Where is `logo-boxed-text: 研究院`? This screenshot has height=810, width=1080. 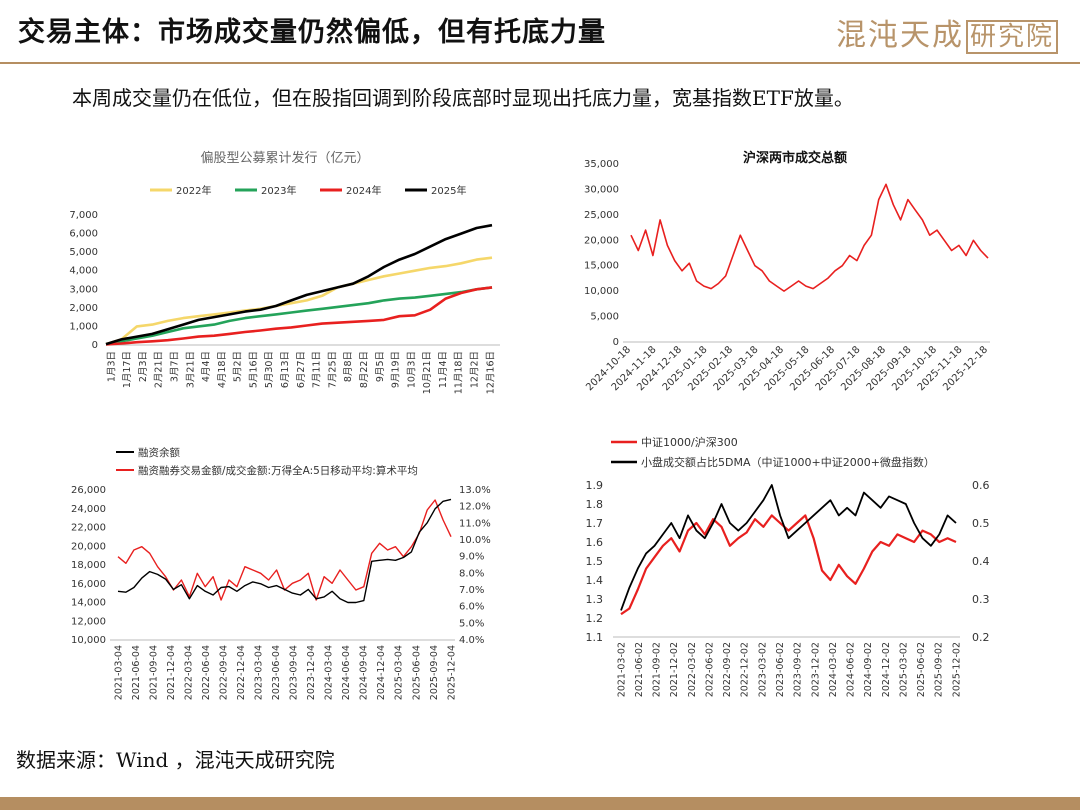 logo-boxed-text: 研究院 is located at coordinates (1011, 37).